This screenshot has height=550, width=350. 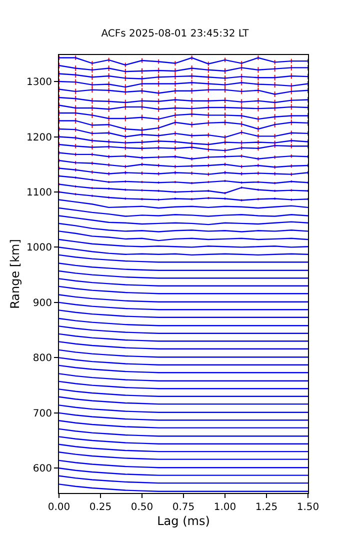 I want to click on y-tick-label: 1000, so click(x=39, y=248).